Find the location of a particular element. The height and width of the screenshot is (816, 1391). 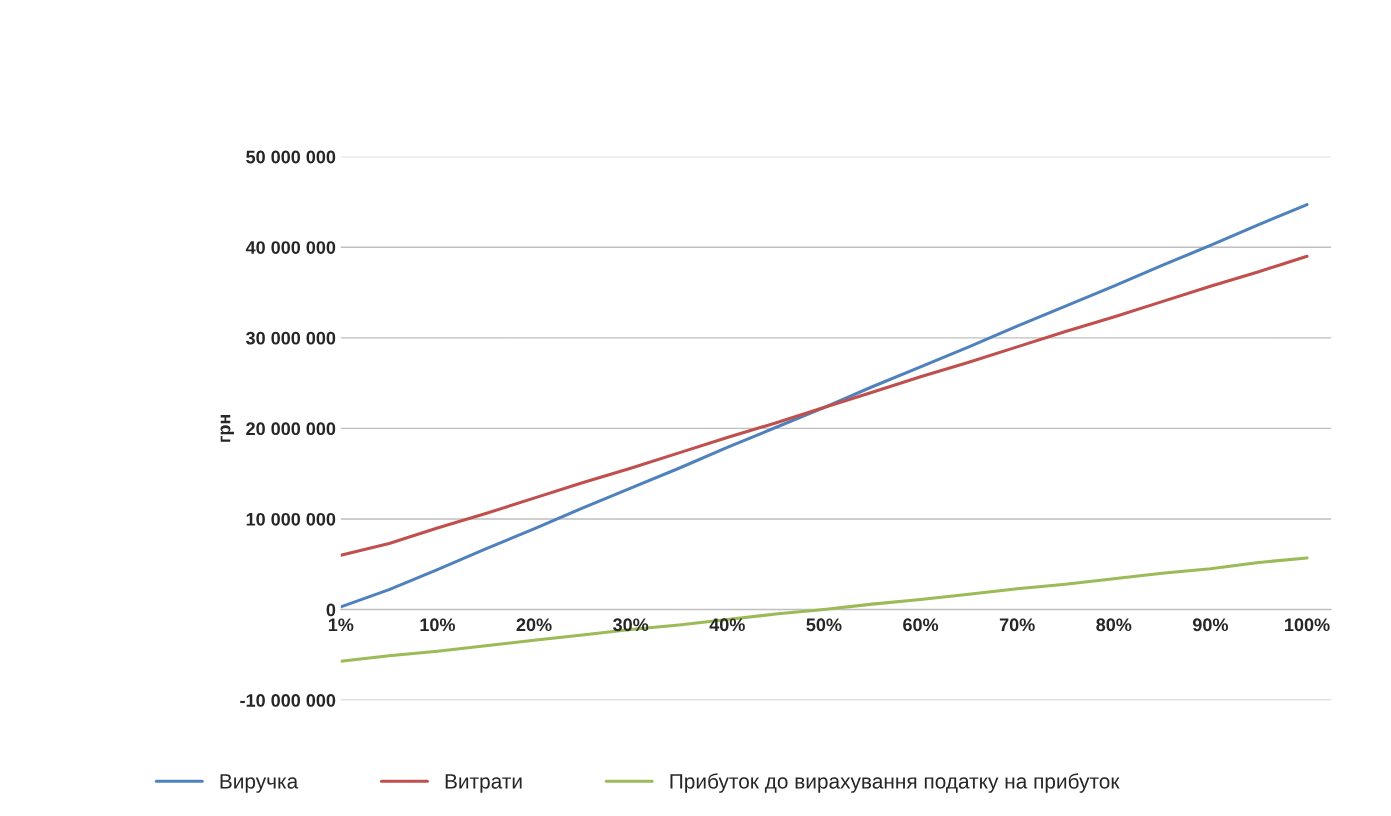

legend-label: Витрати is located at coordinates (483, 783).